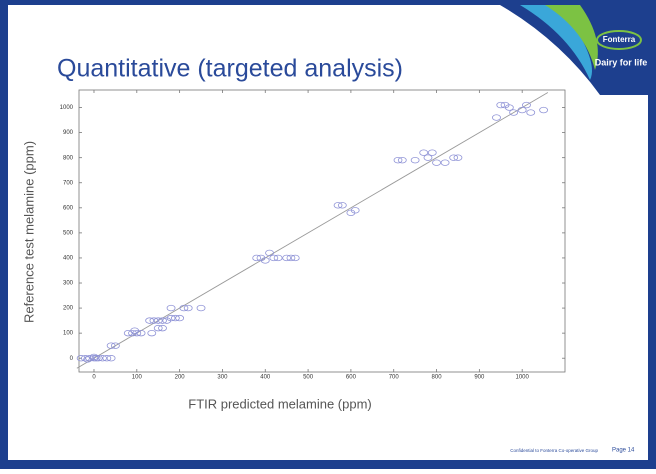 The image size is (656, 474). I want to click on y-axis-label: Reference test melamine (ppm), so click(28, 232).